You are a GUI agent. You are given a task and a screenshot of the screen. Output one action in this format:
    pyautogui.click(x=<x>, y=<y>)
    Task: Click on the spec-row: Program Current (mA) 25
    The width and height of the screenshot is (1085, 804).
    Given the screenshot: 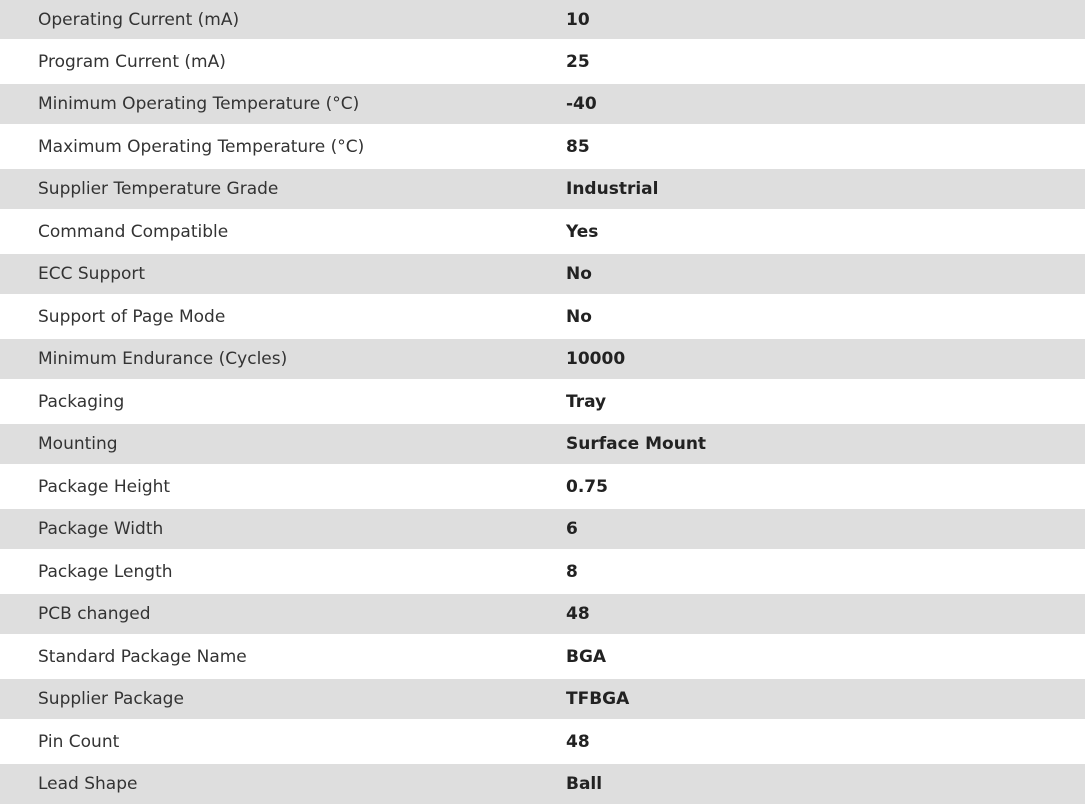 What is the action you would take?
    pyautogui.click(x=542, y=61)
    